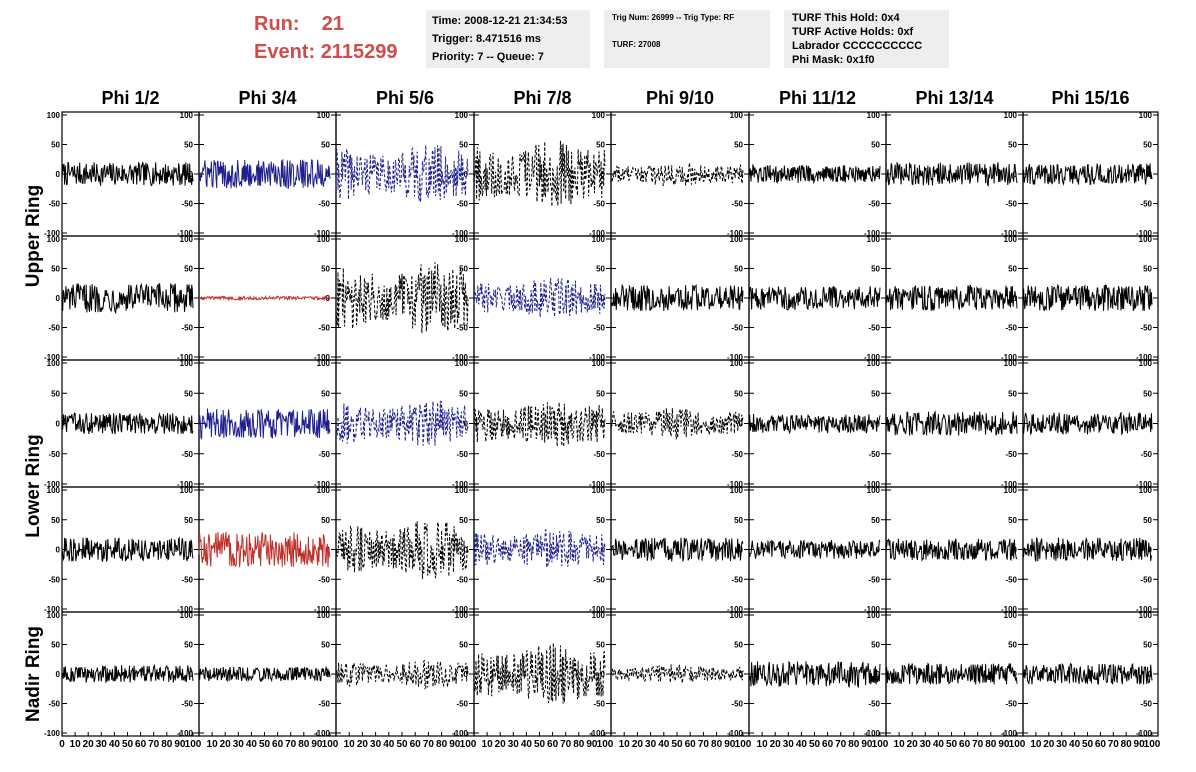 The image size is (1196, 772). I want to click on column-title: Phi 15/16, so click(1090, 98).